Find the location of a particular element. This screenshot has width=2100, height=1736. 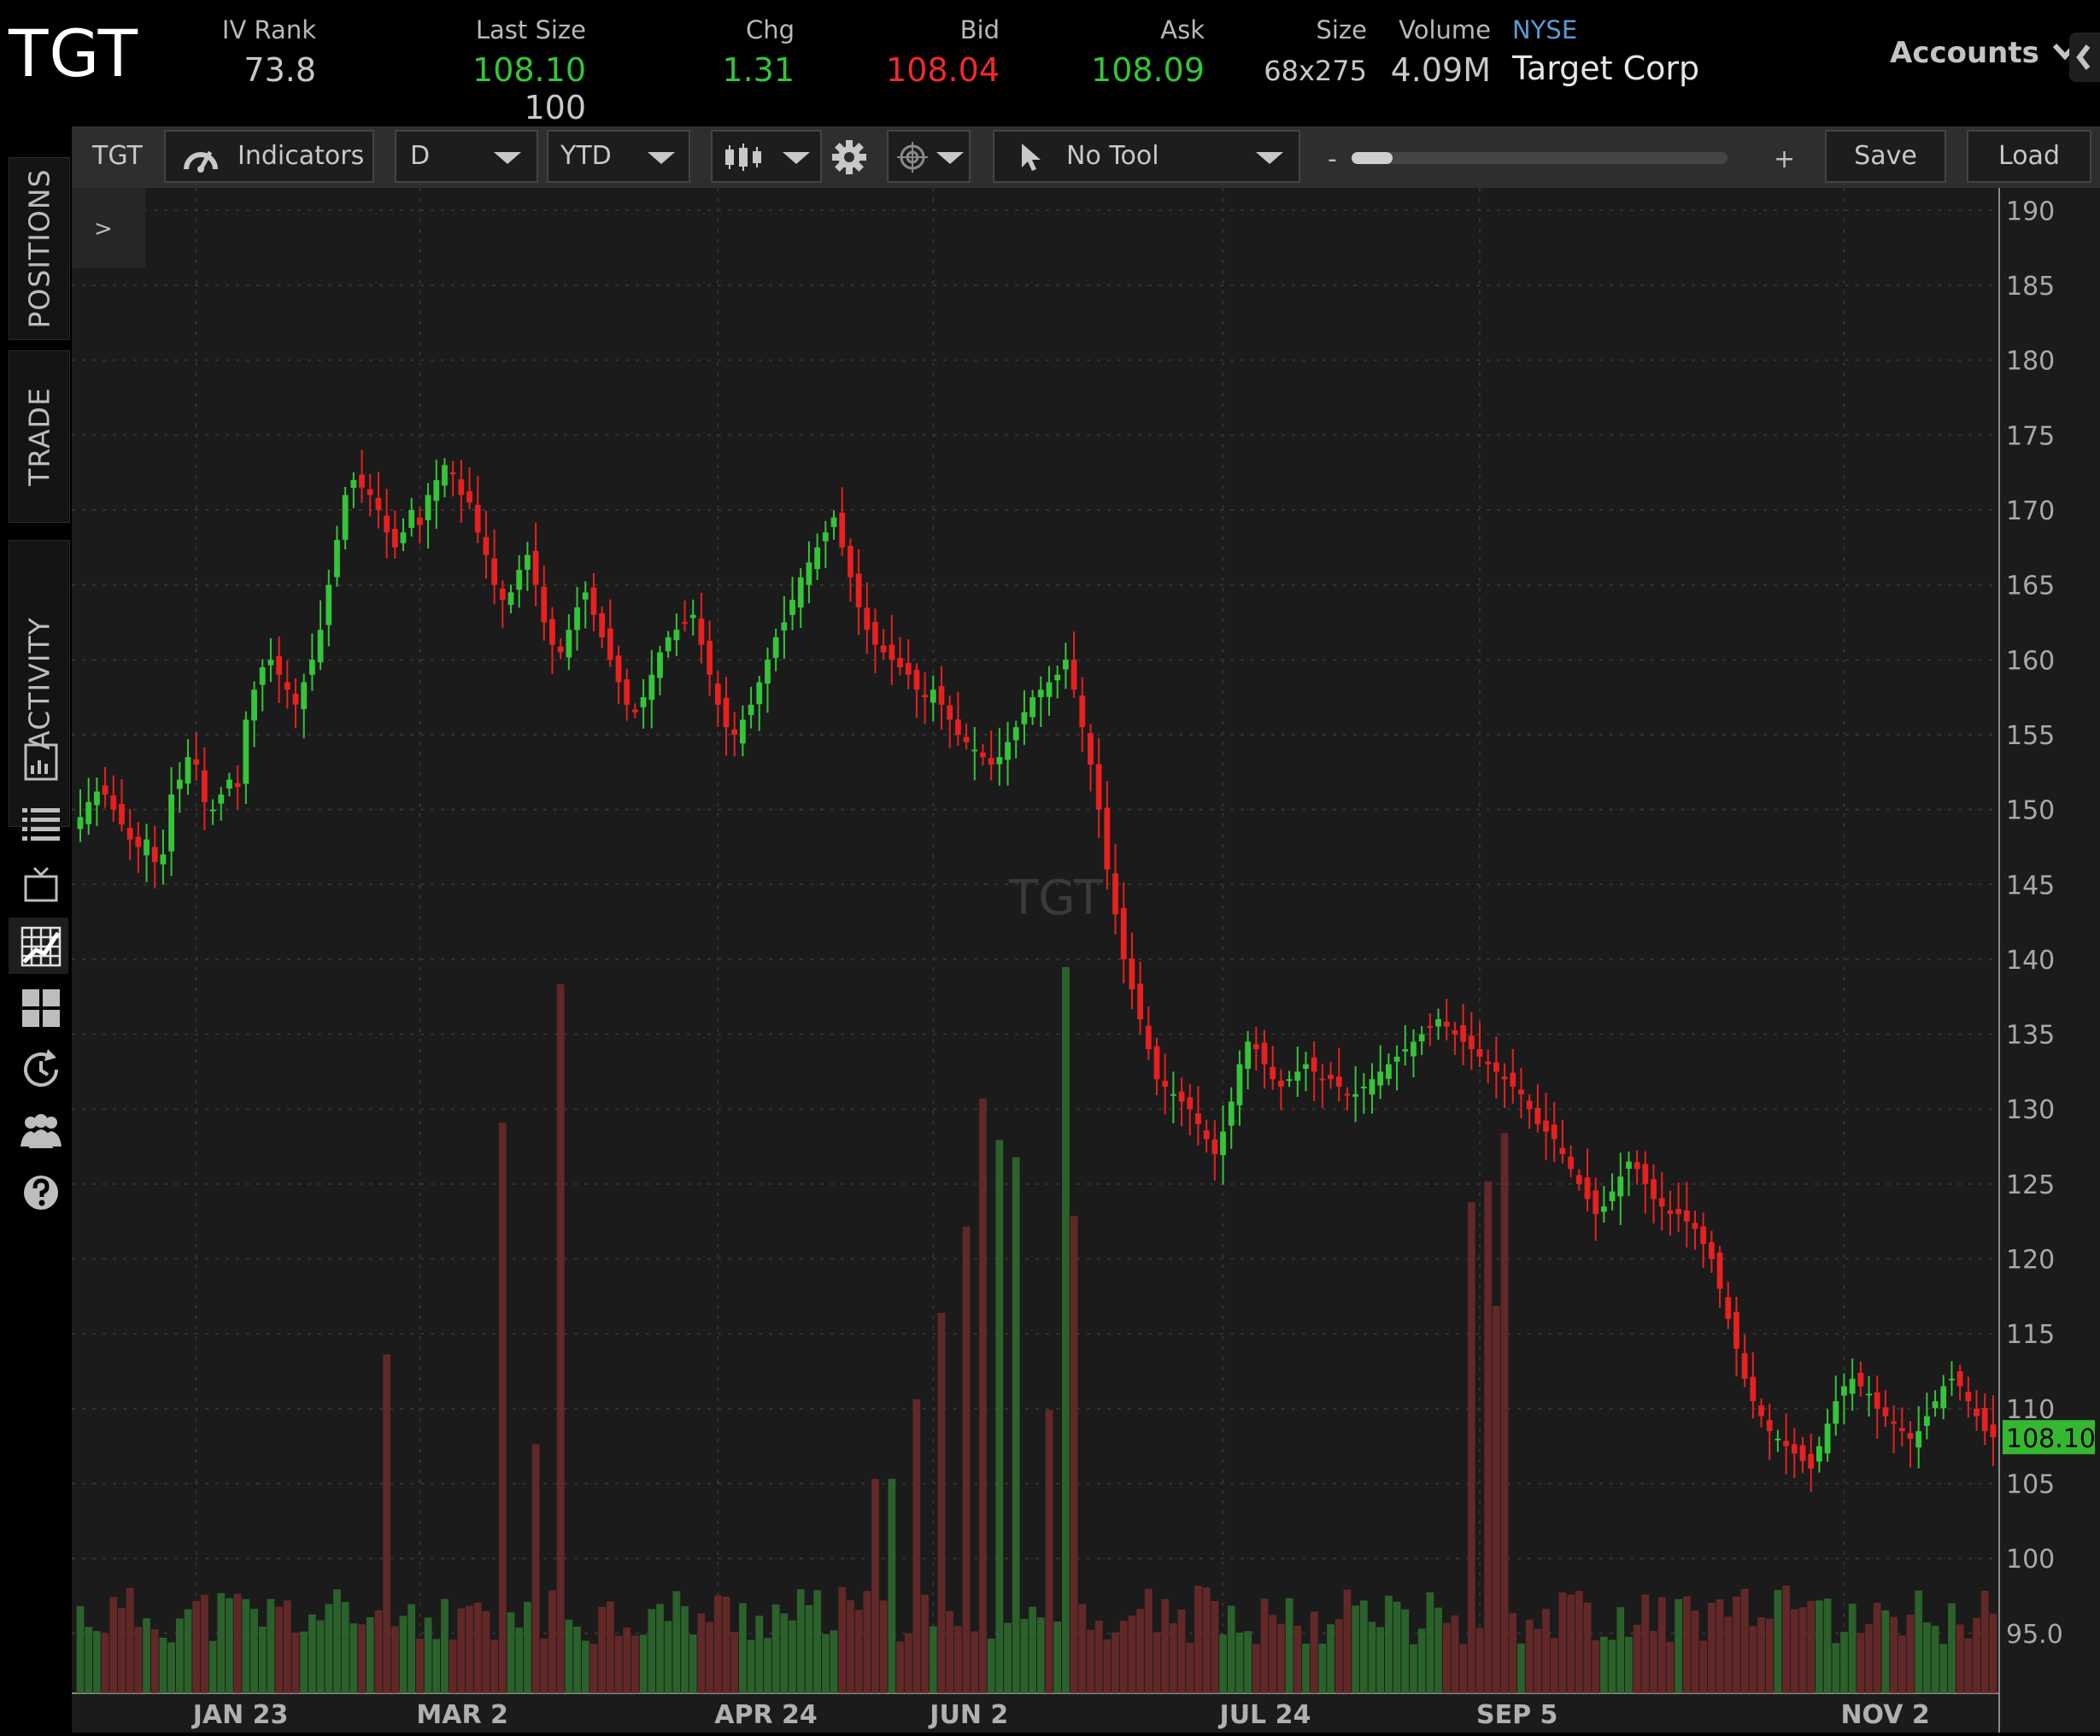

tv-icon is located at coordinates (41, 885).